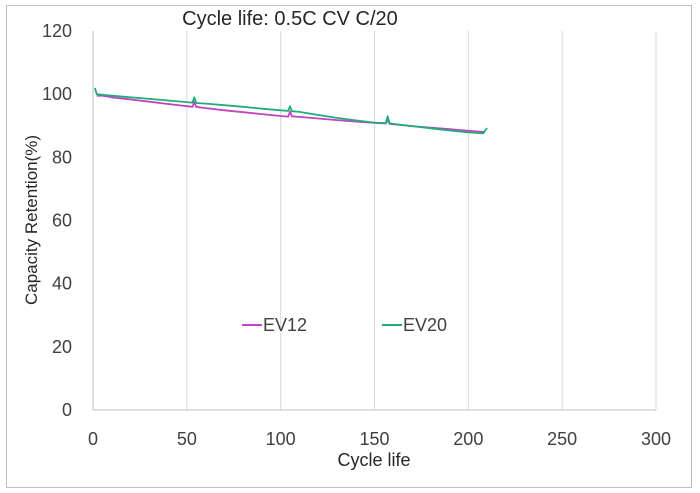 This screenshot has height=493, width=700. I want to click on x-tick-label: 150, so click(374, 439).